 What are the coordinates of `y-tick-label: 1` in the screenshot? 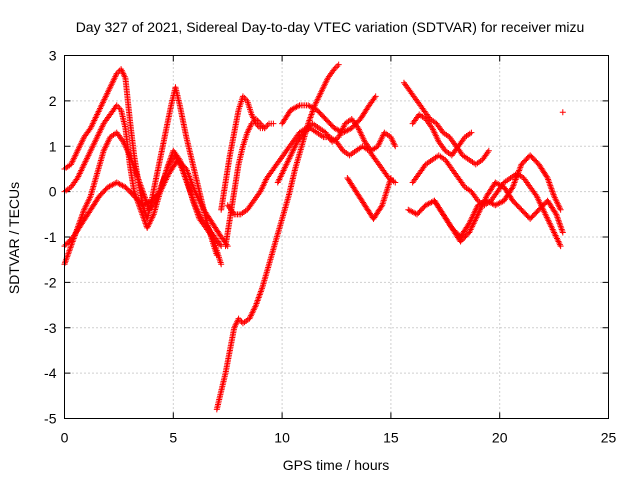 It's located at (53, 146).